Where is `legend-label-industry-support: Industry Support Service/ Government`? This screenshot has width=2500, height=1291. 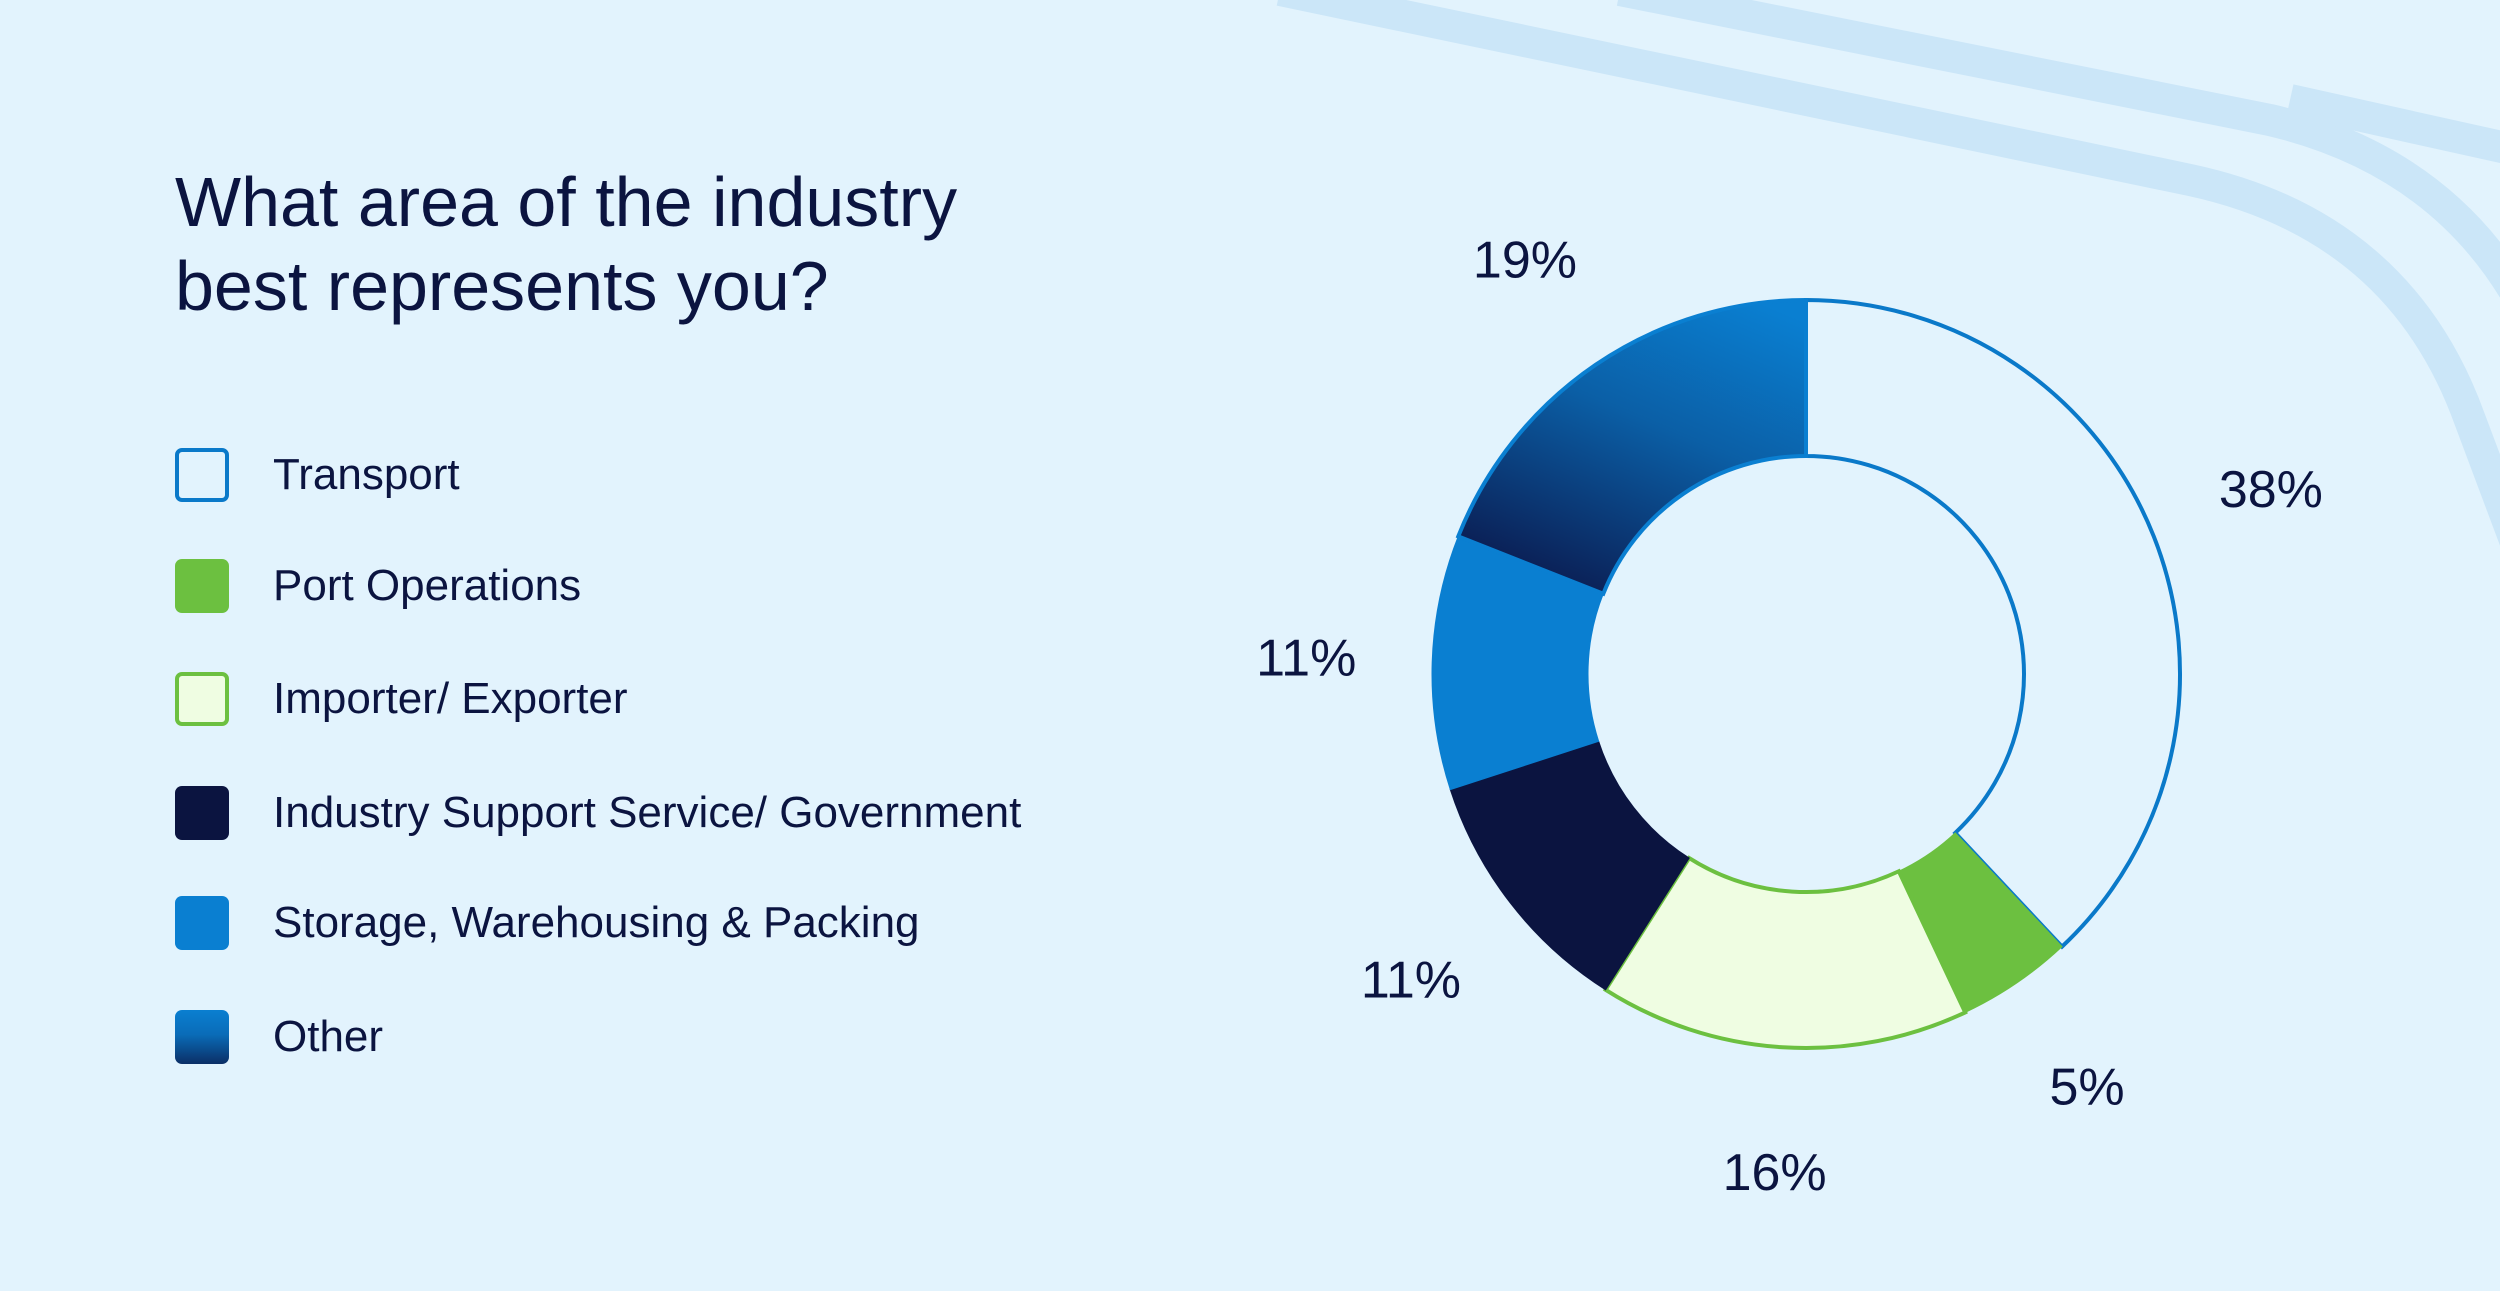
legend-label-industry-support: Industry Support Service/ Government is located at coordinates (647, 812).